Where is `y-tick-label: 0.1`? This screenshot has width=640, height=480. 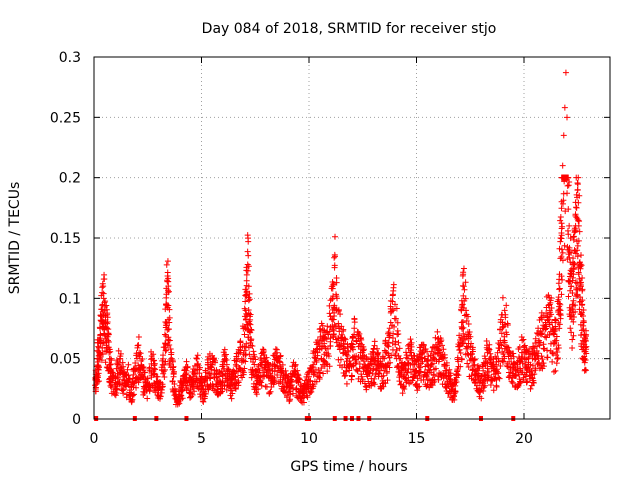 y-tick-label: 0.1 is located at coordinates (70, 299).